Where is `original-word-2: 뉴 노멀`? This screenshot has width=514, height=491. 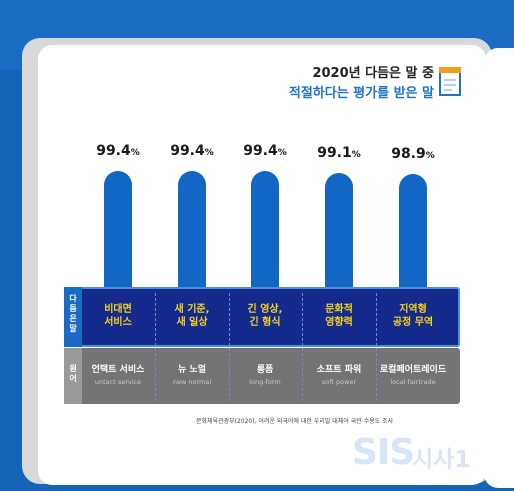
original-word-2: 뉴 노멀 is located at coordinates (192, 370).